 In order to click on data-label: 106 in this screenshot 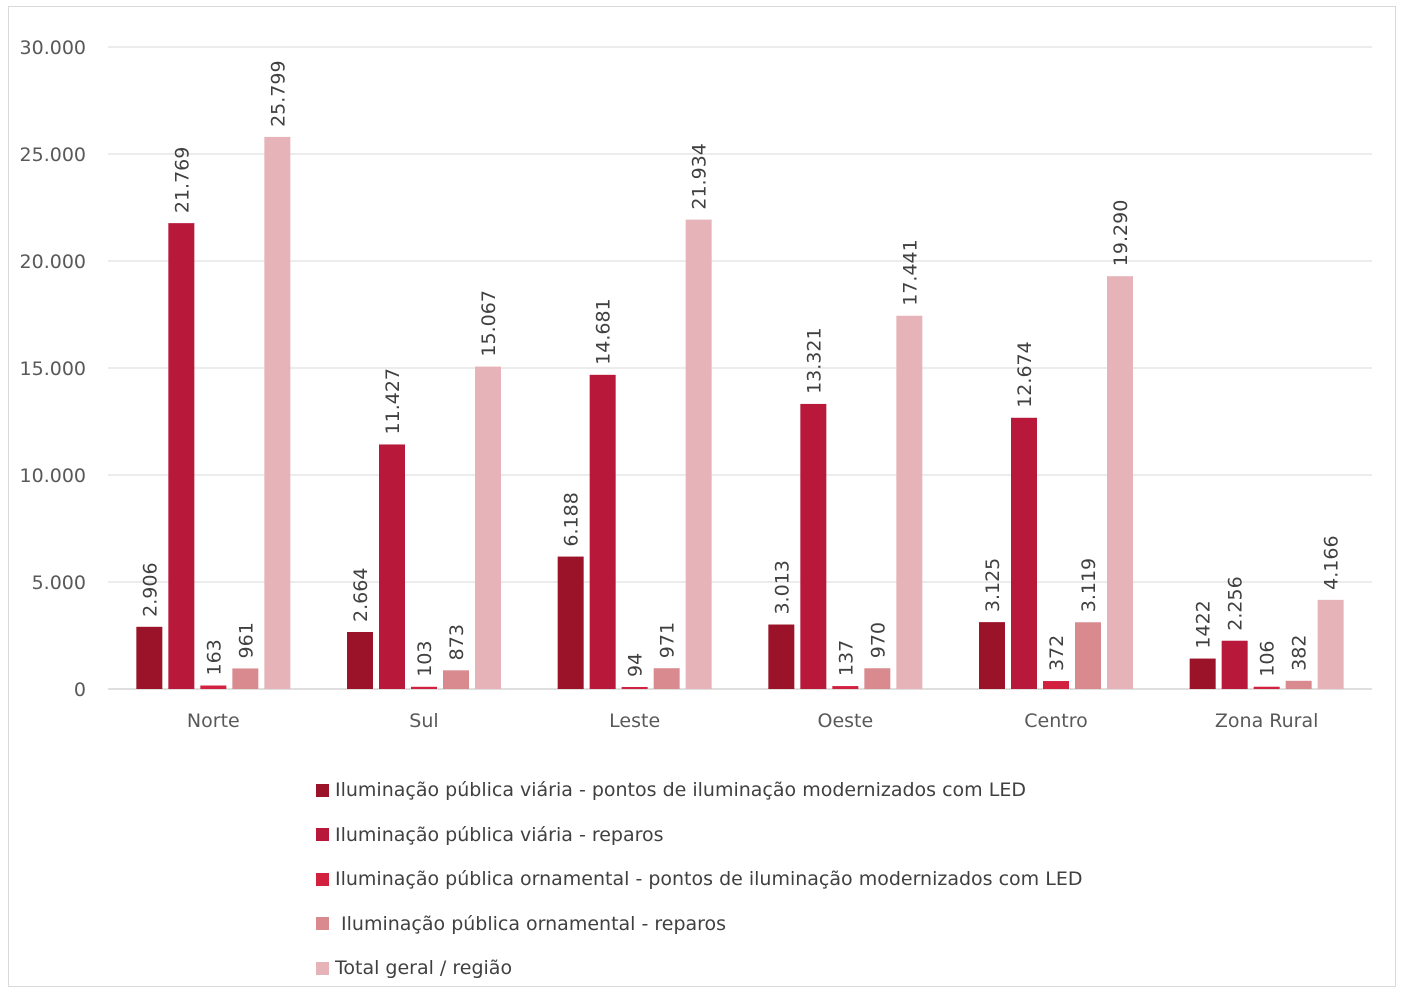, I will do `click(1268, 658)`.